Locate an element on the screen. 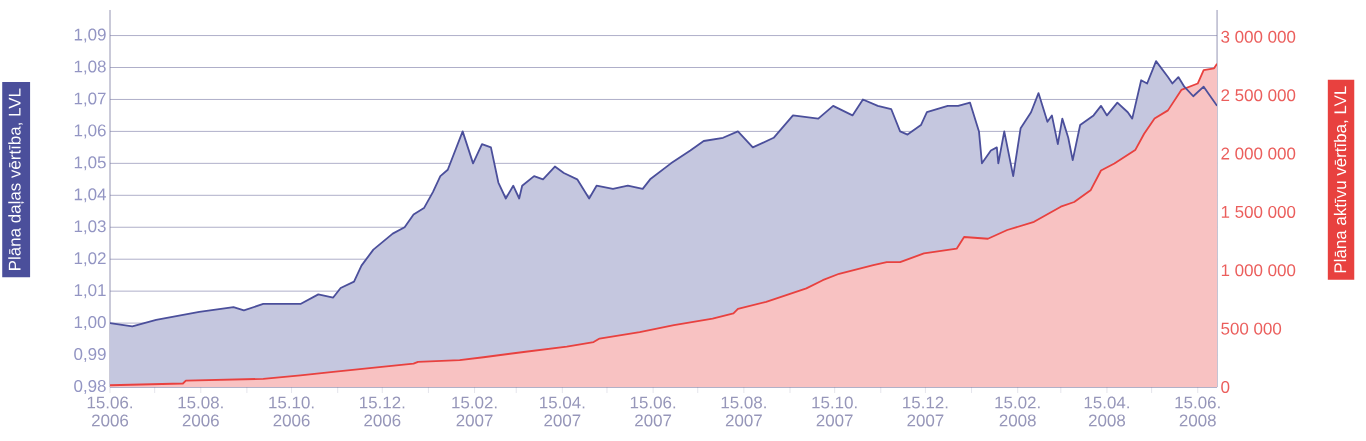 This screenshot has height=441, width=1366. x-tick-label: 15.12. 2006 is located at coordinates (382, 411).